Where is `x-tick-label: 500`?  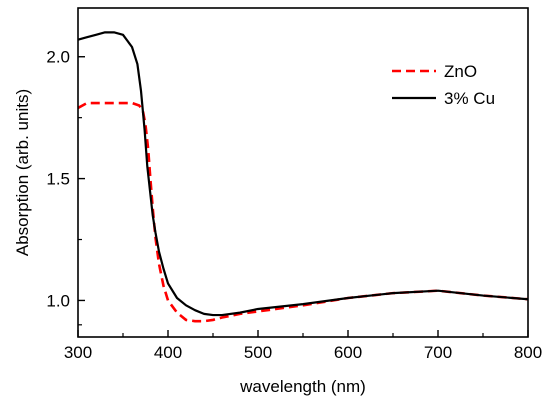 x-tick-label: 500 is located at coordinates (258, 352).